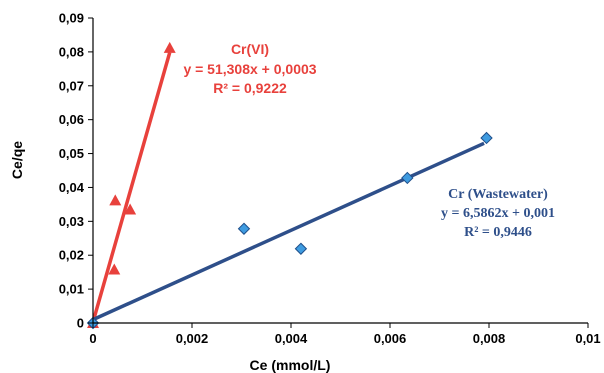  What do you see at coordinates (489, 338) in the screenshot?
I see `x-tick-label: 0,008` at bounding box center [489, 338].